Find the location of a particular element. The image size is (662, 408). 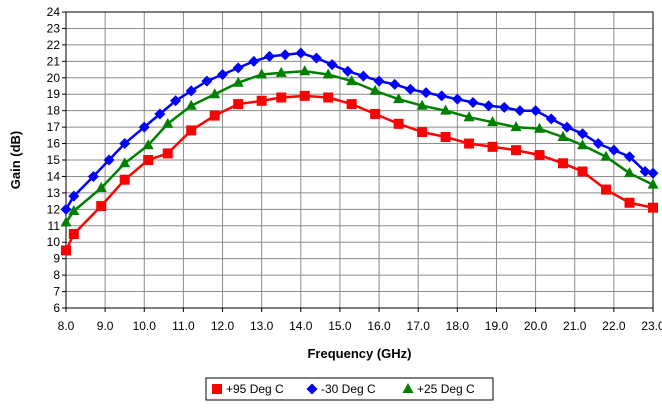

y-tick-label: 24 is located at coordinates (54, 12).